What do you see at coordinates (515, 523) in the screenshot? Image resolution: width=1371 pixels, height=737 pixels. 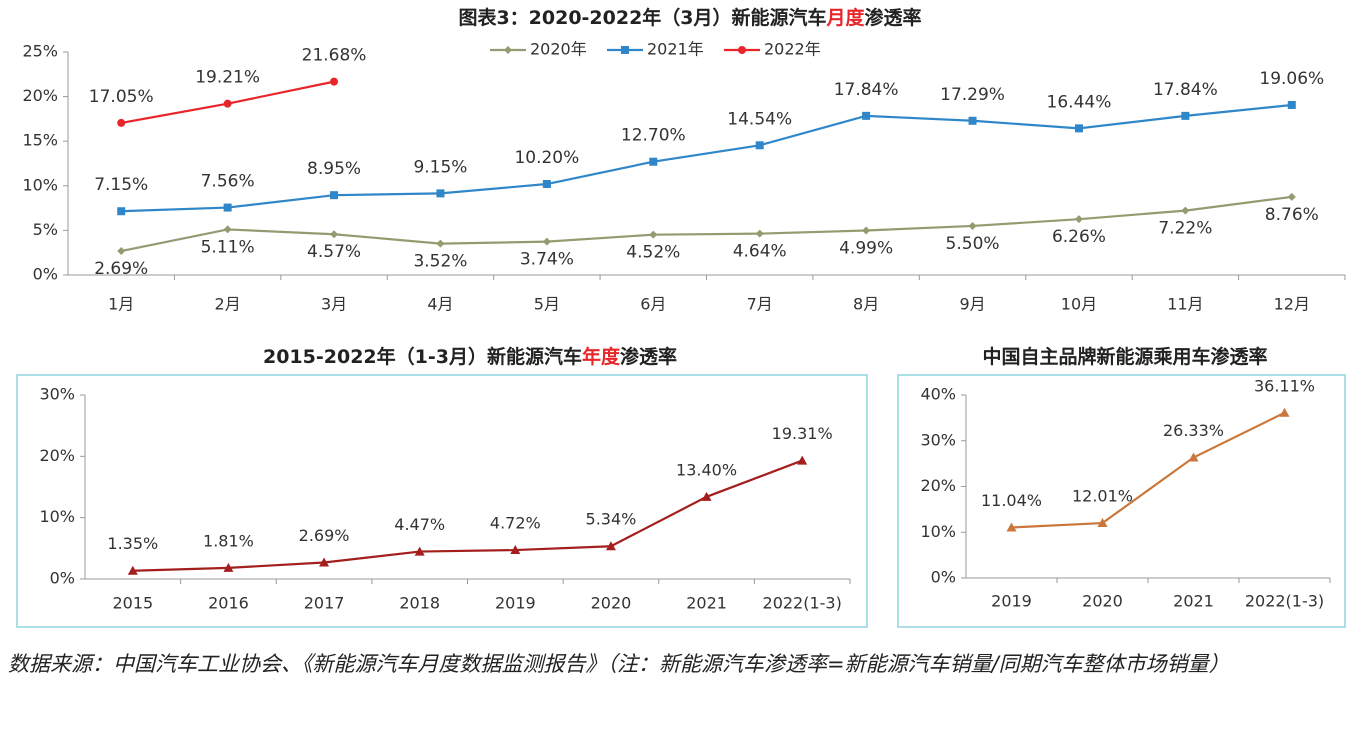 I see `data-label: 4.72%` at bounding box center [515, 523].